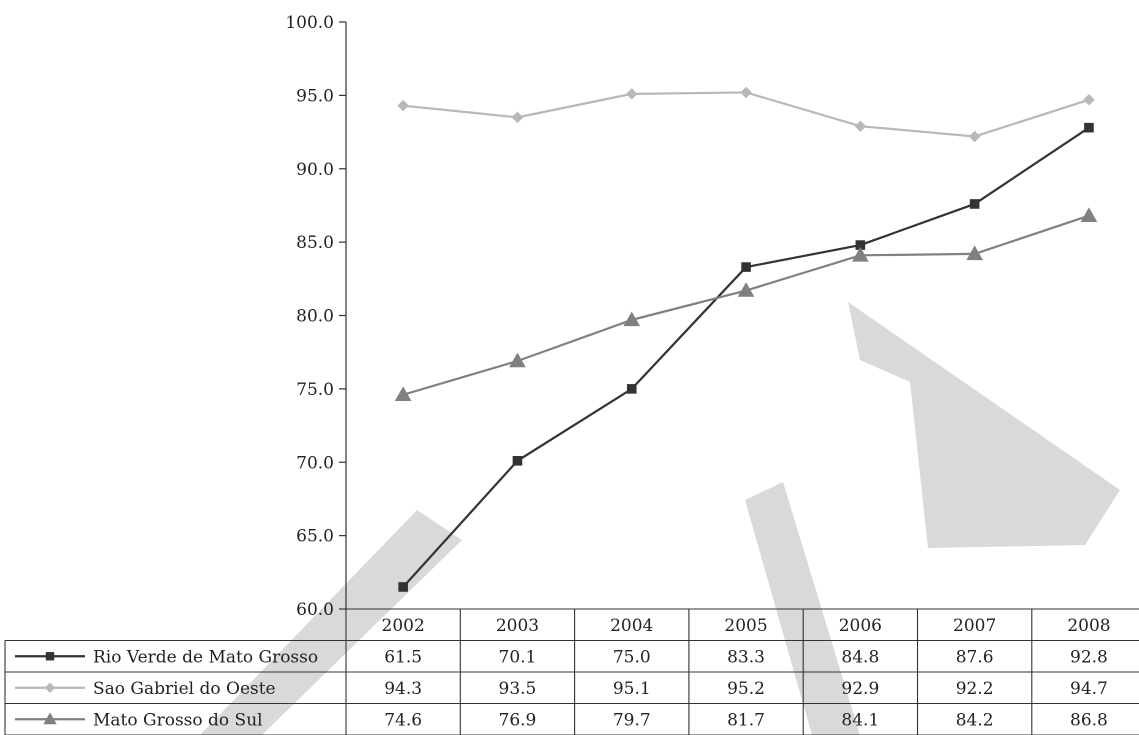 The width and height of the screenshot is (1139, 735). I want to click on data-value-label: 84.1, so click(860, 720).